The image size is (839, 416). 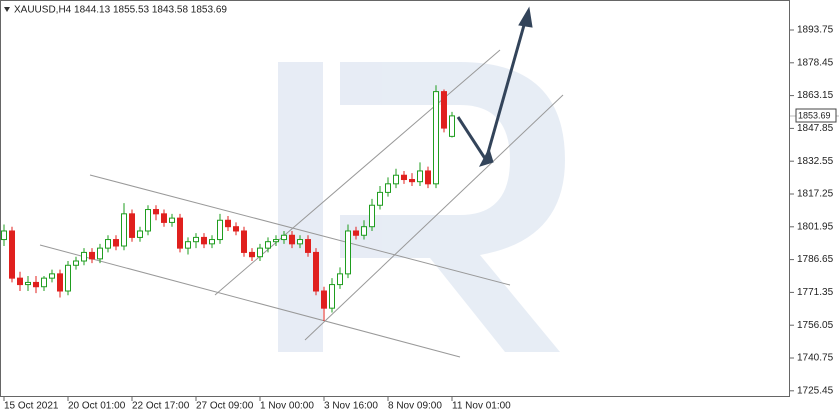 What do you see at coordinates (815, 95) in the screenshot?
I see `y-tick-label: 1863.15` at bounding box center [815, 95].